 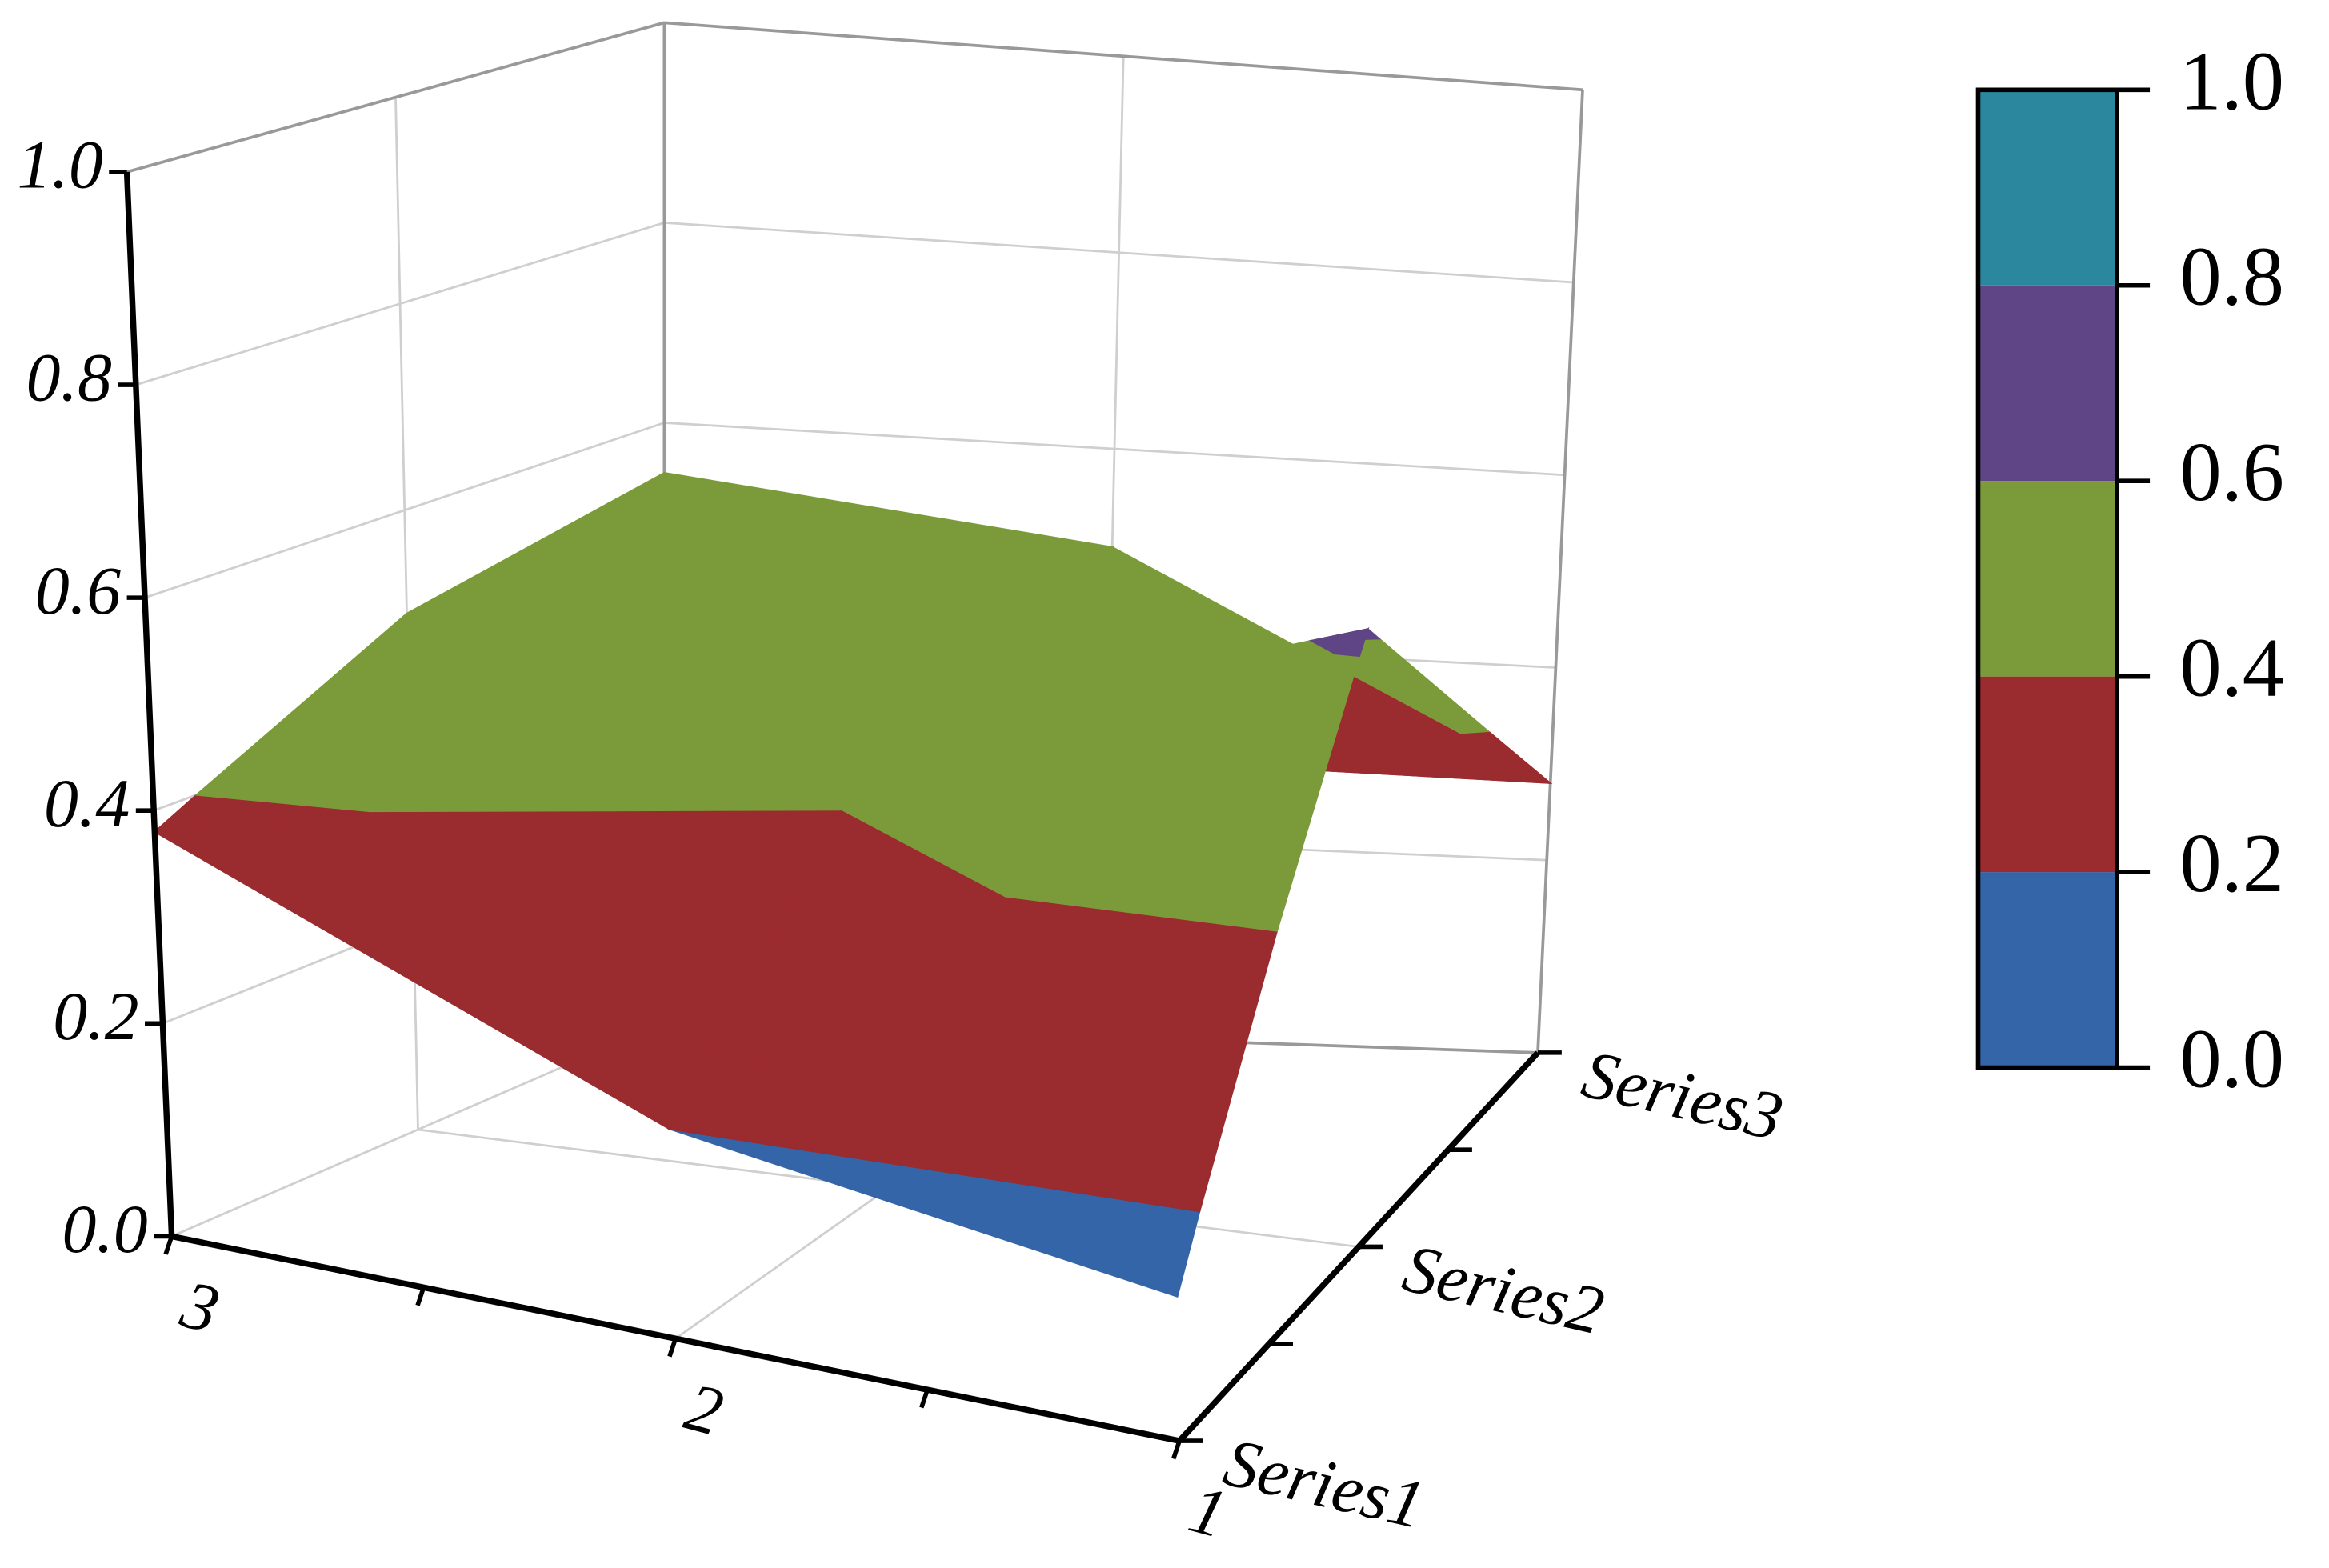 What do you see at coordinates (95, 1016) in the screenshot?
I see `z-tick-label: 0.2` at bounding box center [95, 1016].